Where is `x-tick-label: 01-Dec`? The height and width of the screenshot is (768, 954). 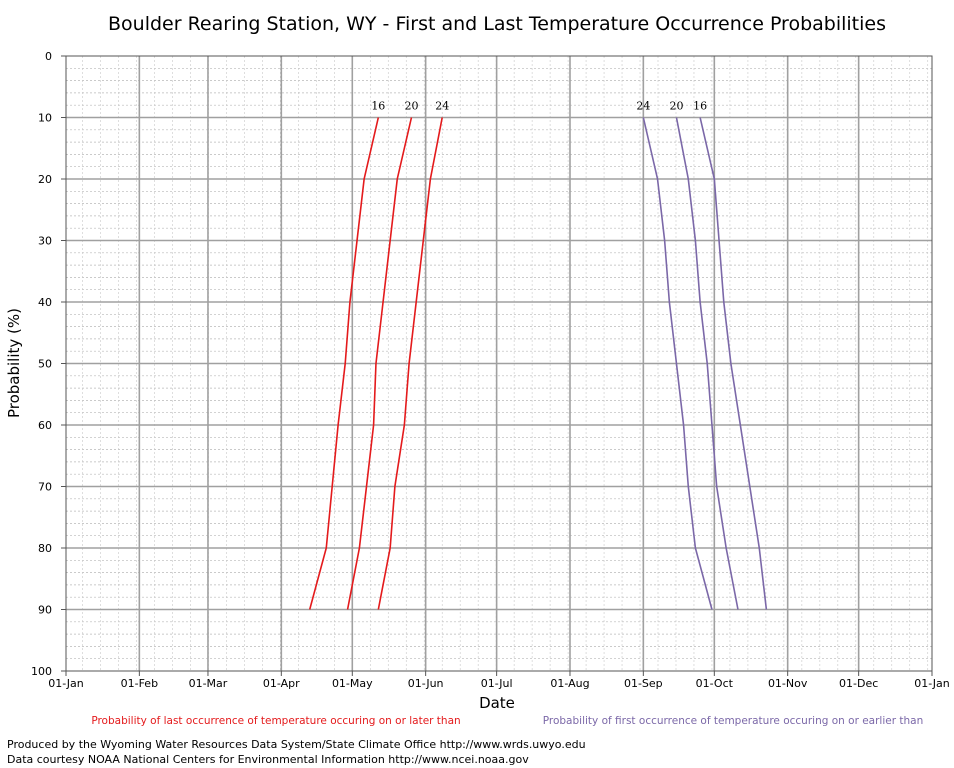 x-tick-label: 01-Dec is located at coordinates (858, 683).